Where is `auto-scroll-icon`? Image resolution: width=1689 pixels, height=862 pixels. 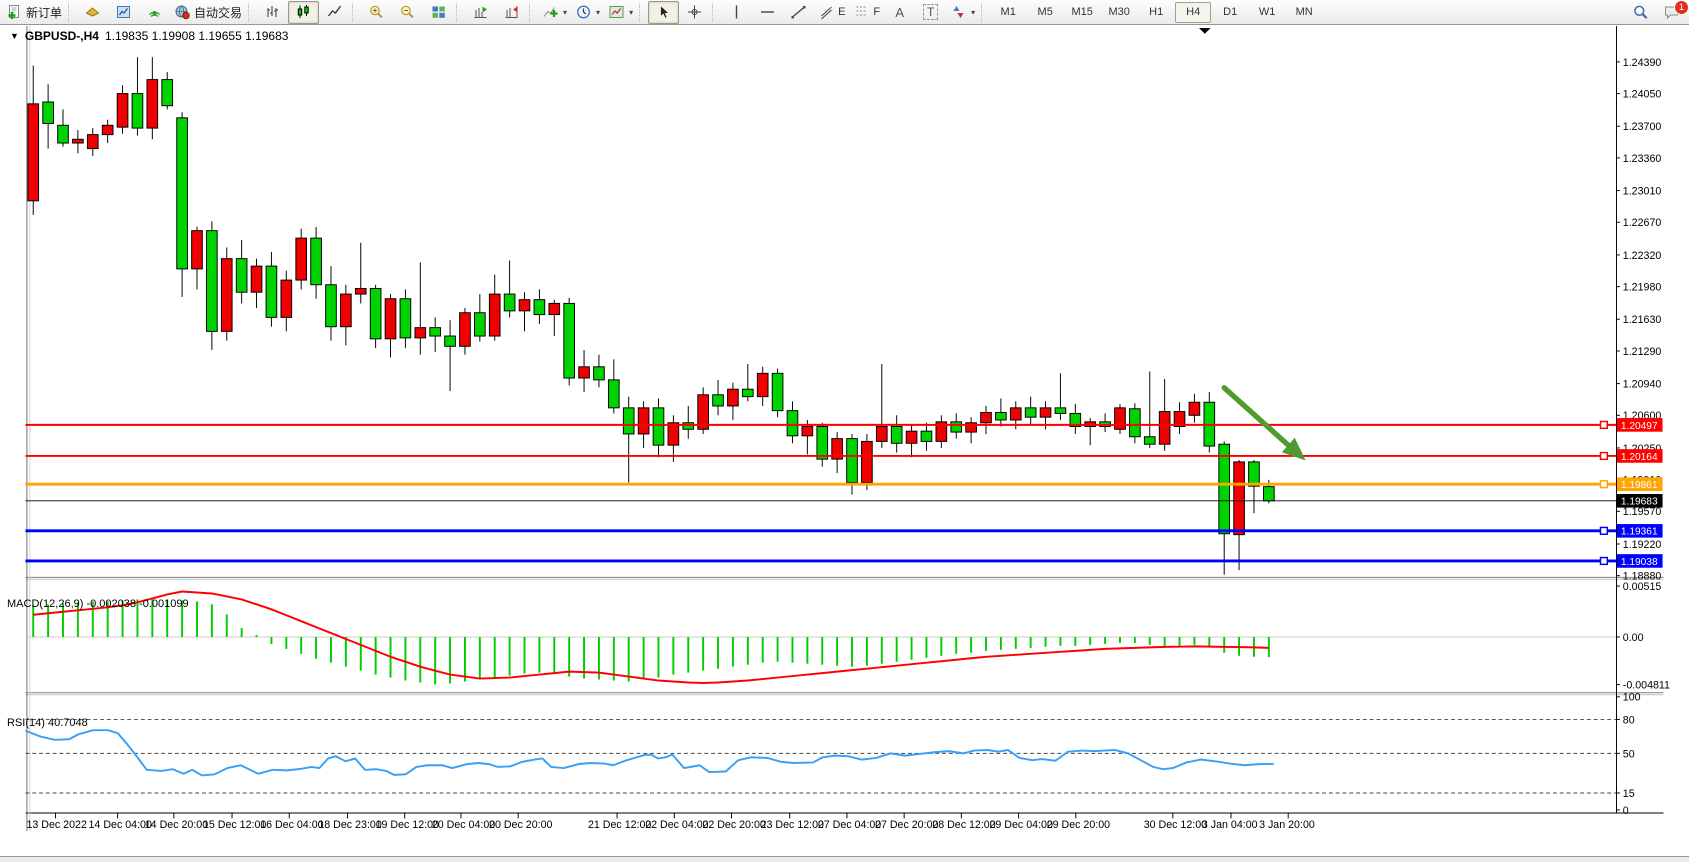 auto-scroll-icon is located at coordinates (481, 12).